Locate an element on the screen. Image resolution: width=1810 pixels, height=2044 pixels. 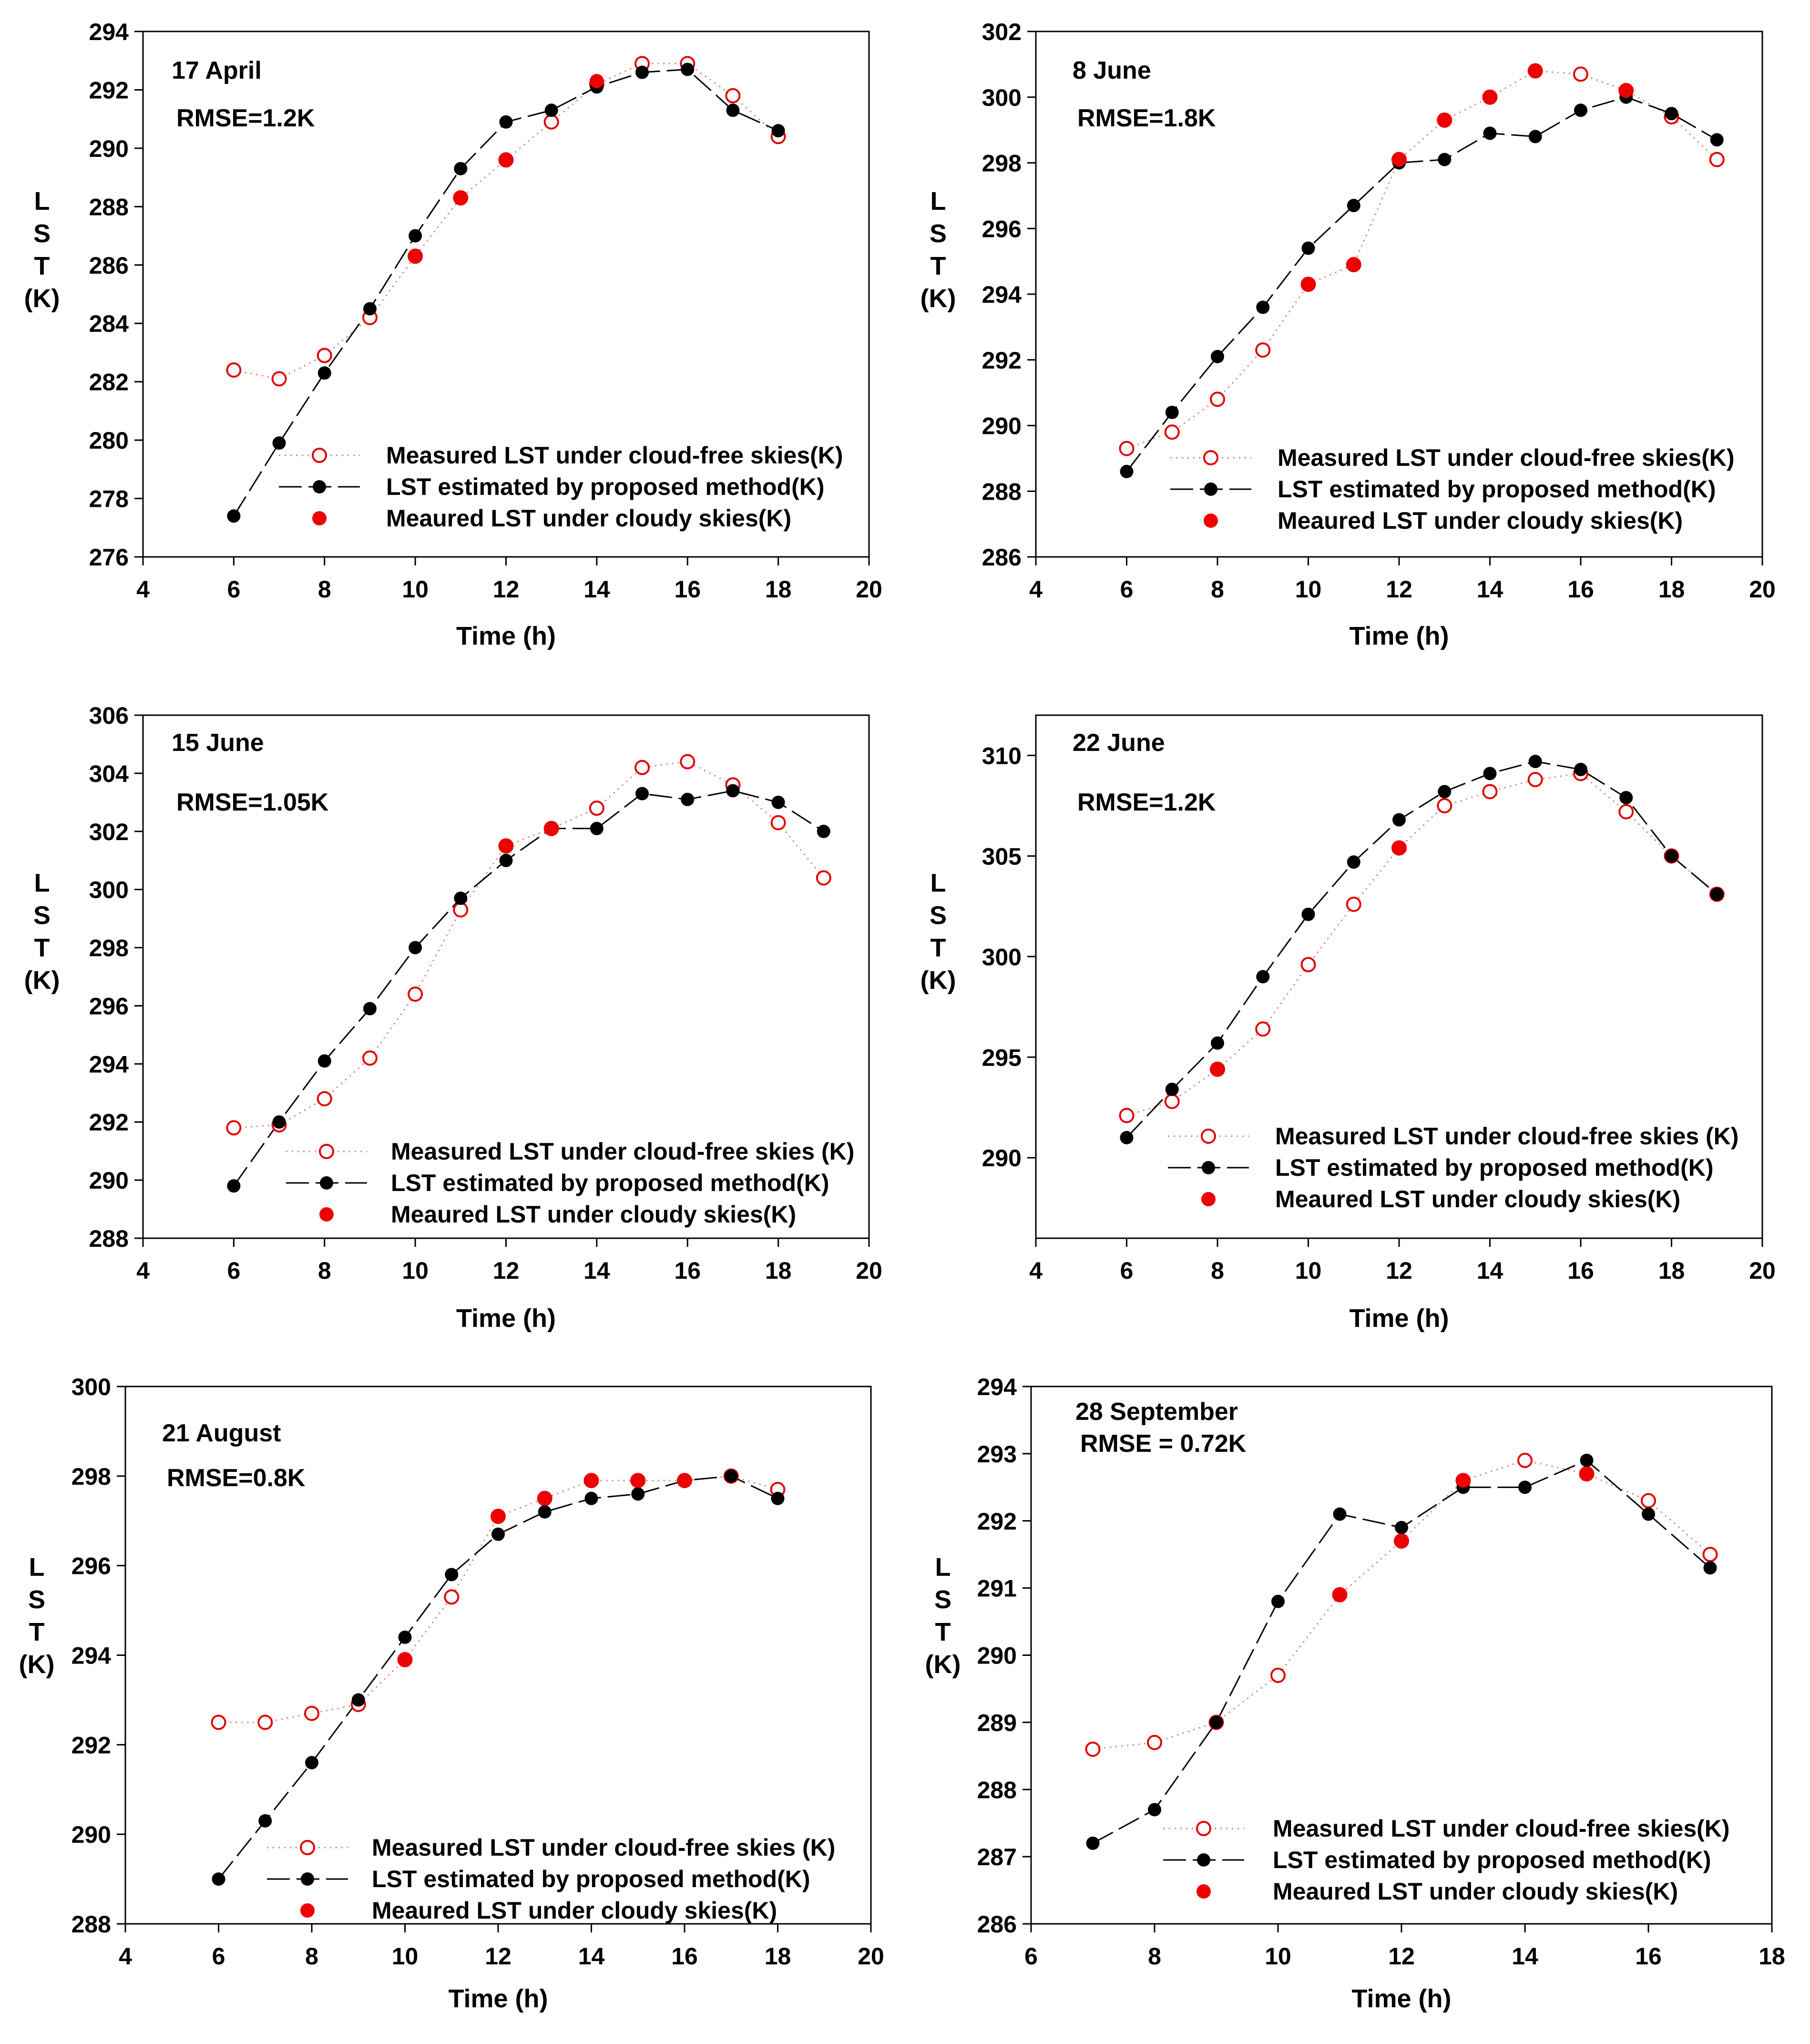
legend-marker-cloud-free is located at coordinates (320, 455).